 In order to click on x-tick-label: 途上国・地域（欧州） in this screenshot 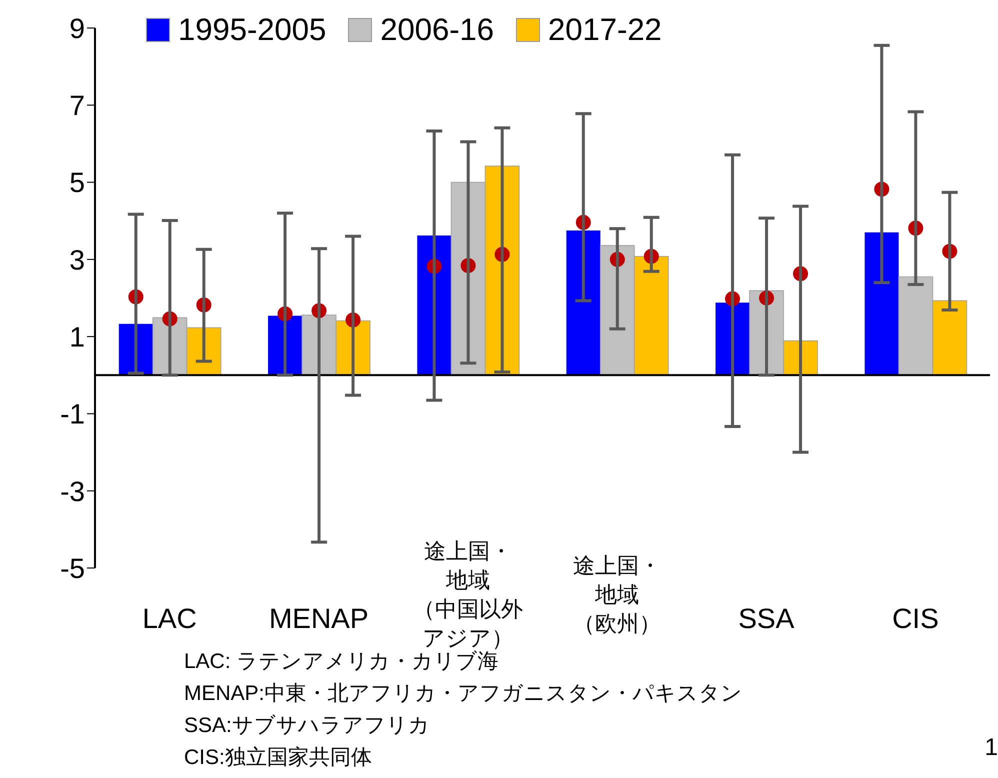, I will do `click(617, 594)`.